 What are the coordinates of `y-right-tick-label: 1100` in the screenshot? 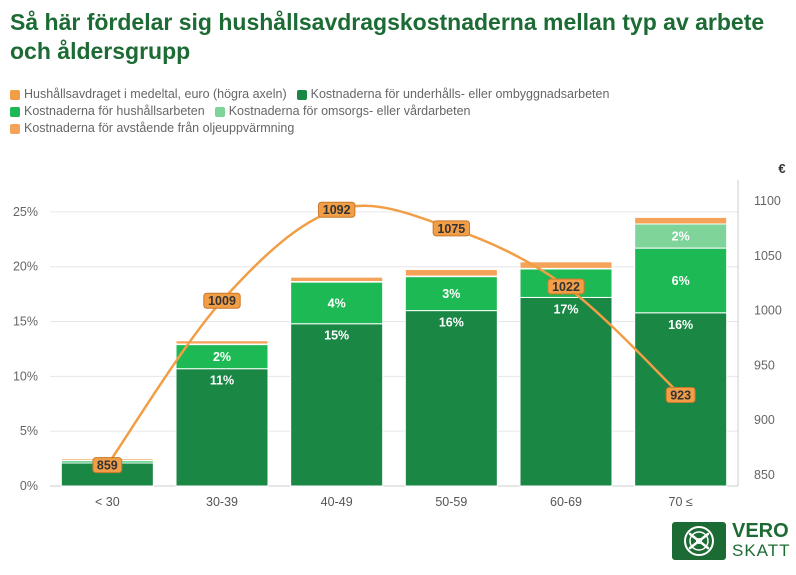 It's located at (767, 201).